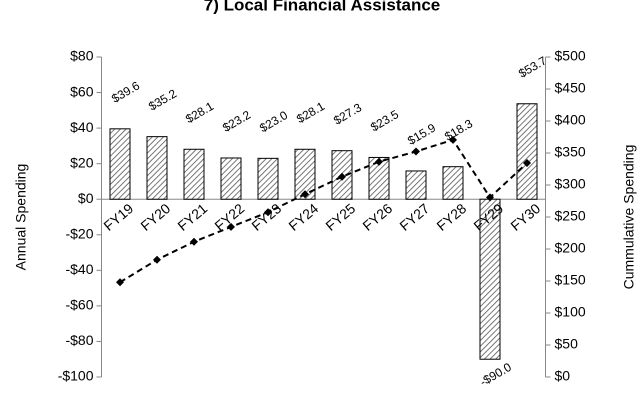 The height and width of the screenshot is (409, 644). Describe the element at coordinates (155, 217) in the screenshot. I see `x-tick-label: FY20` at that location.